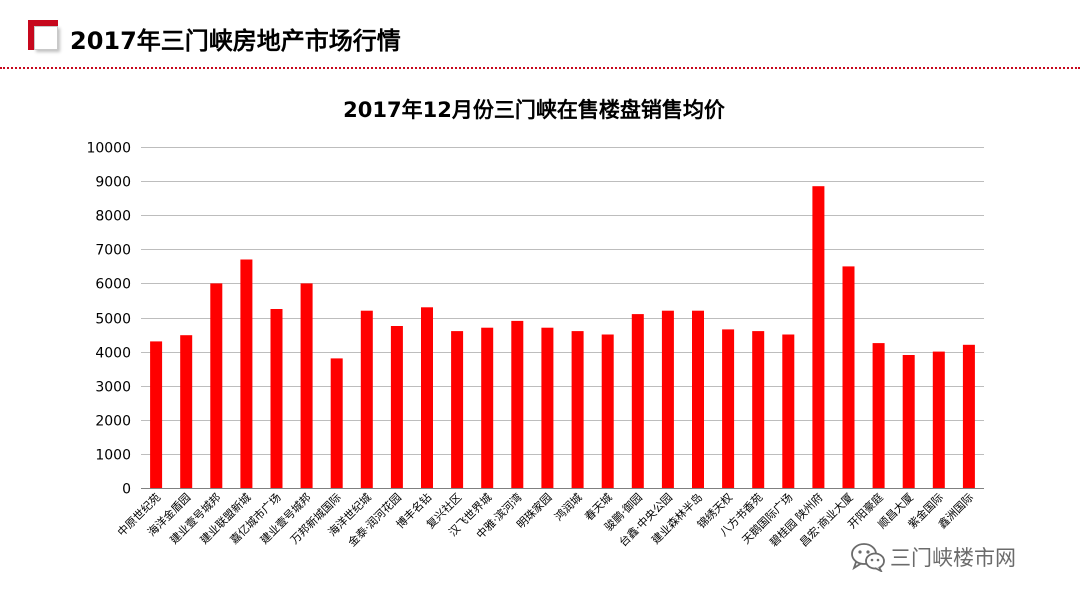  Describe the element at coordinates (113, 456) in the screenshot. I see `y-tick-label: 1000` at that location.